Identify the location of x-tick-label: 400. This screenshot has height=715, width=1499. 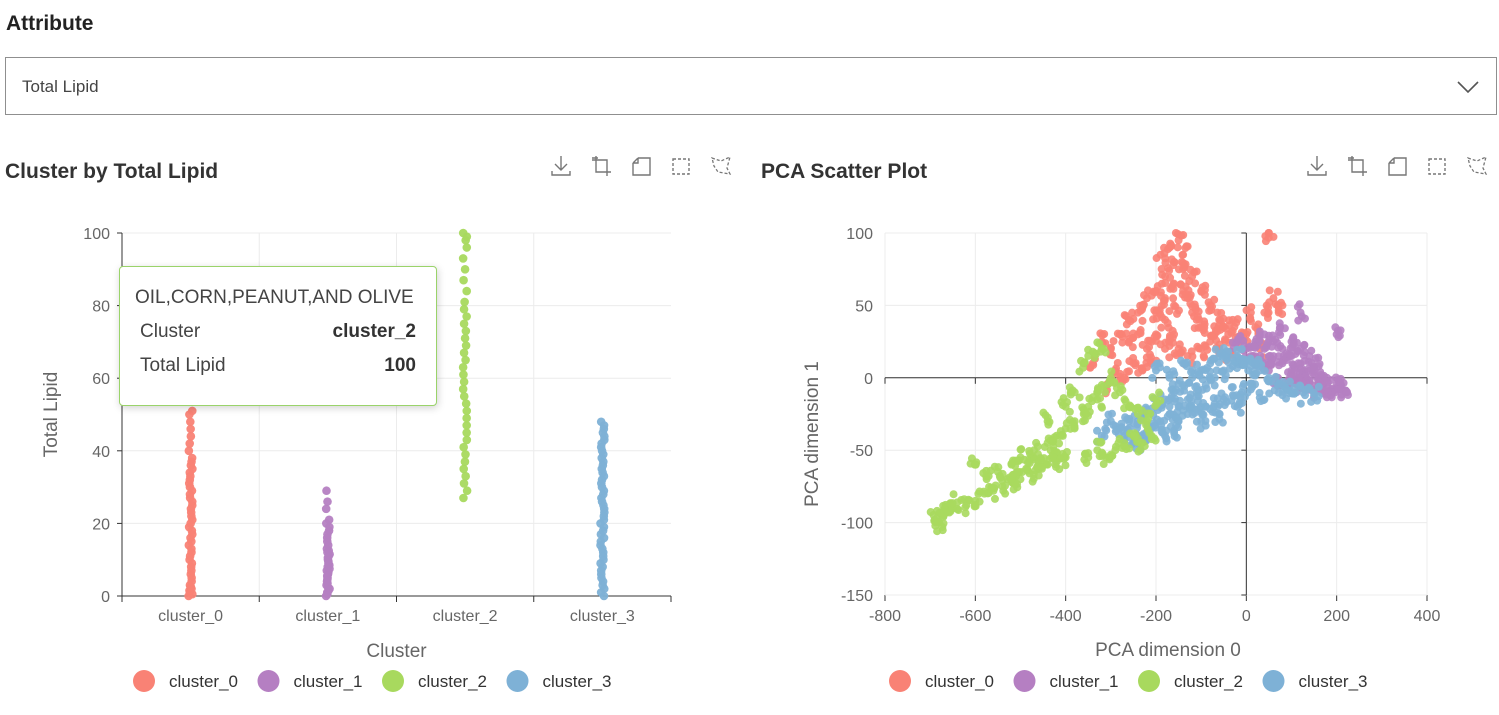
(1427, 616).